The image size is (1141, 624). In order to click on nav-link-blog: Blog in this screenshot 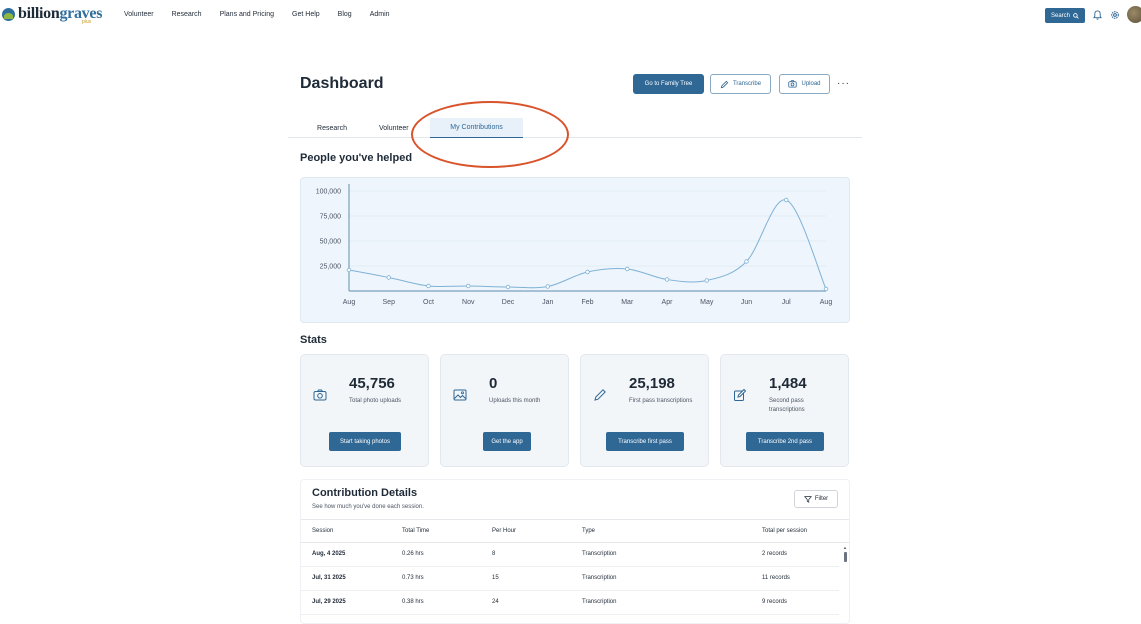, I will do `click(344, 14)`.